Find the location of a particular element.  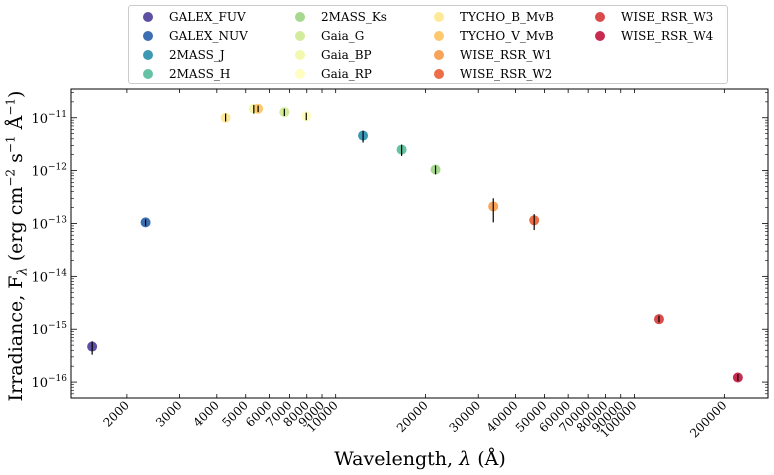

legend-label: GALEX_NUV is located at coordinates (208, 36).